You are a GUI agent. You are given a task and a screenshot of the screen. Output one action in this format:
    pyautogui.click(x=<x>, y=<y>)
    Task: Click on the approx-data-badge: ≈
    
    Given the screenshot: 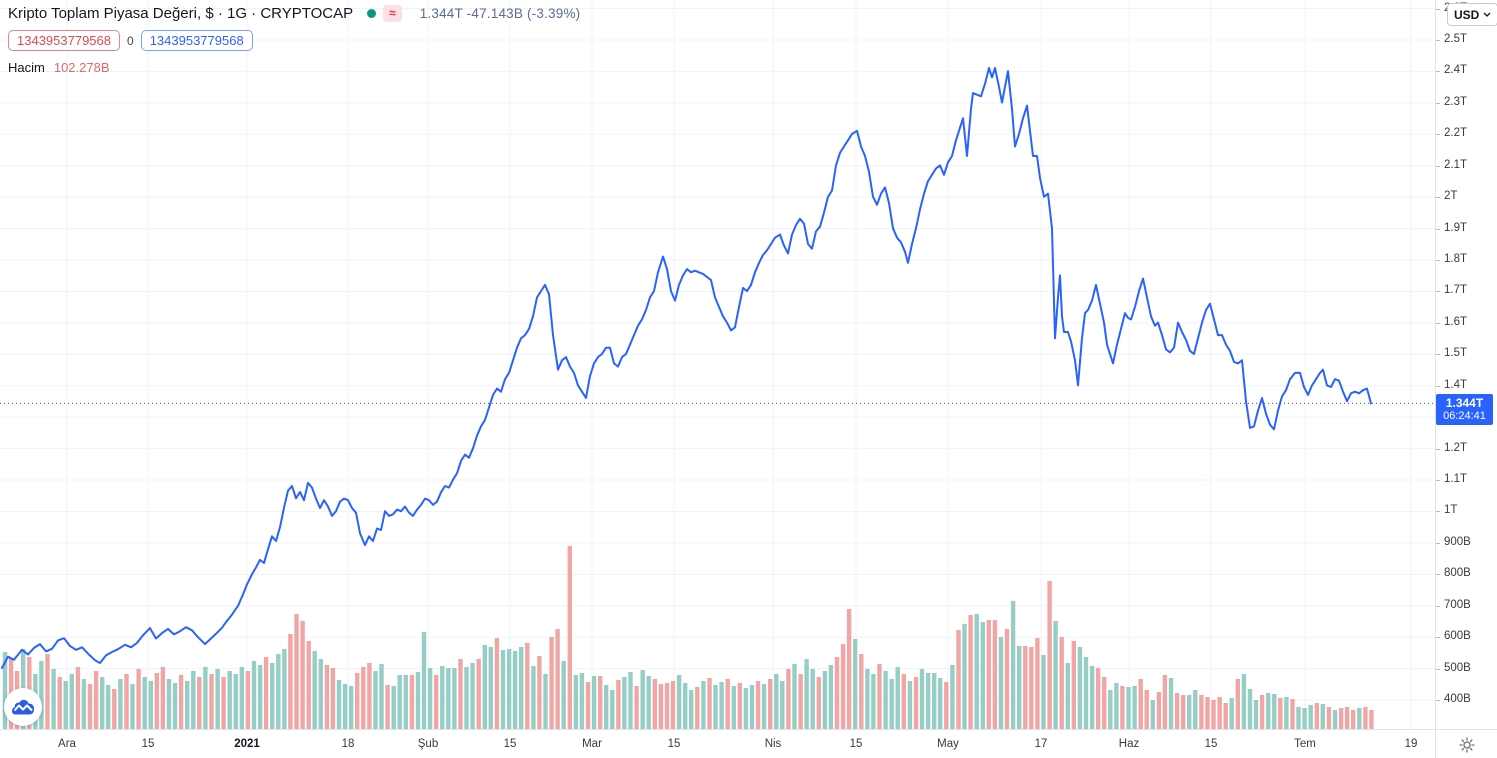 What is the action you would take?
    pyautogui.click(x=392, y=13)
    